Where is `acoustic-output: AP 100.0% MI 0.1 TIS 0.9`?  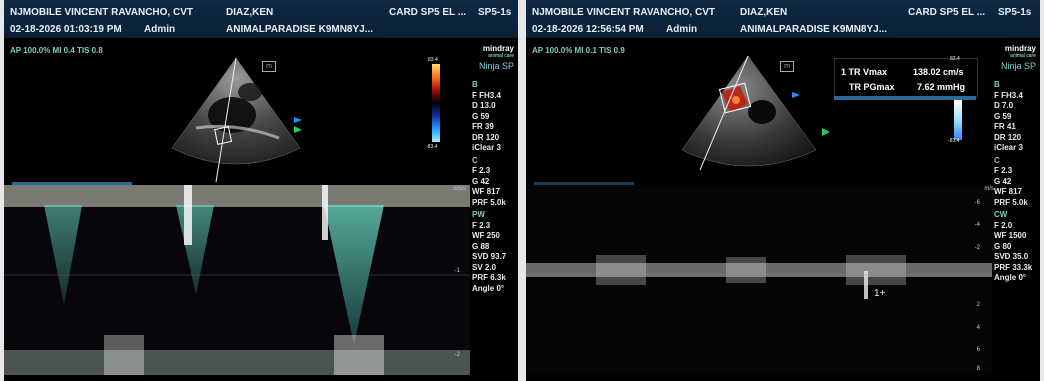 acoustic-output: AP 100.0% MI 0.1 TIS 0.9 is located at coordinates (578, 50).